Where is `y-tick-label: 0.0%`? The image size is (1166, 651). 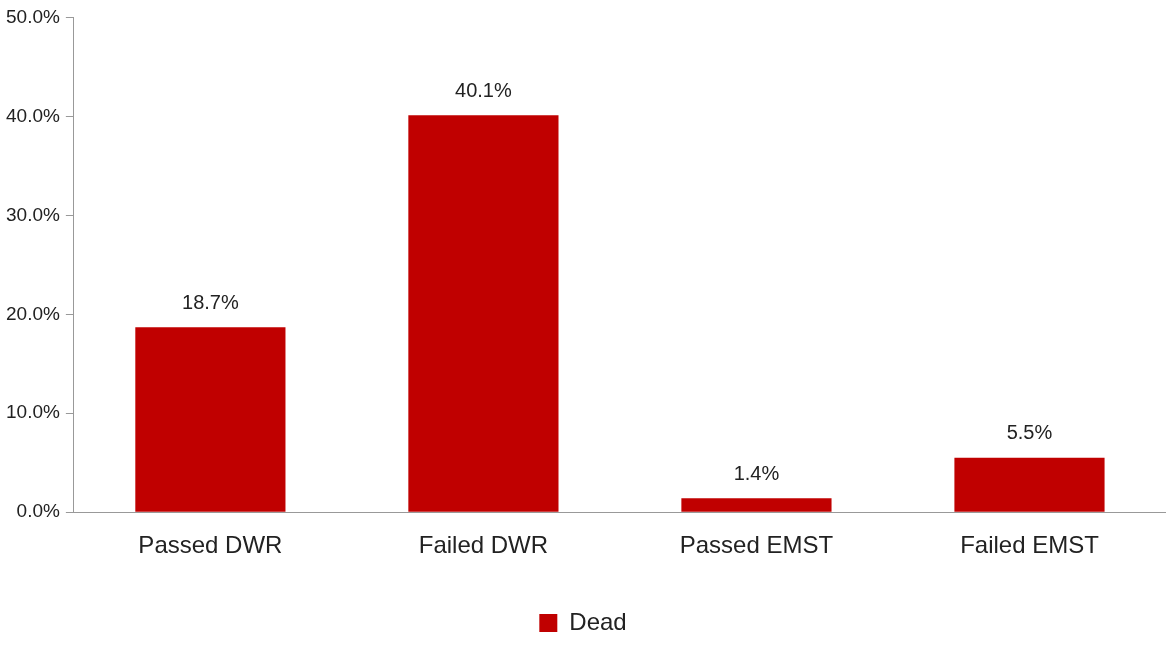 y-tick-label: 0.0% is located at coordinates (38, 511).